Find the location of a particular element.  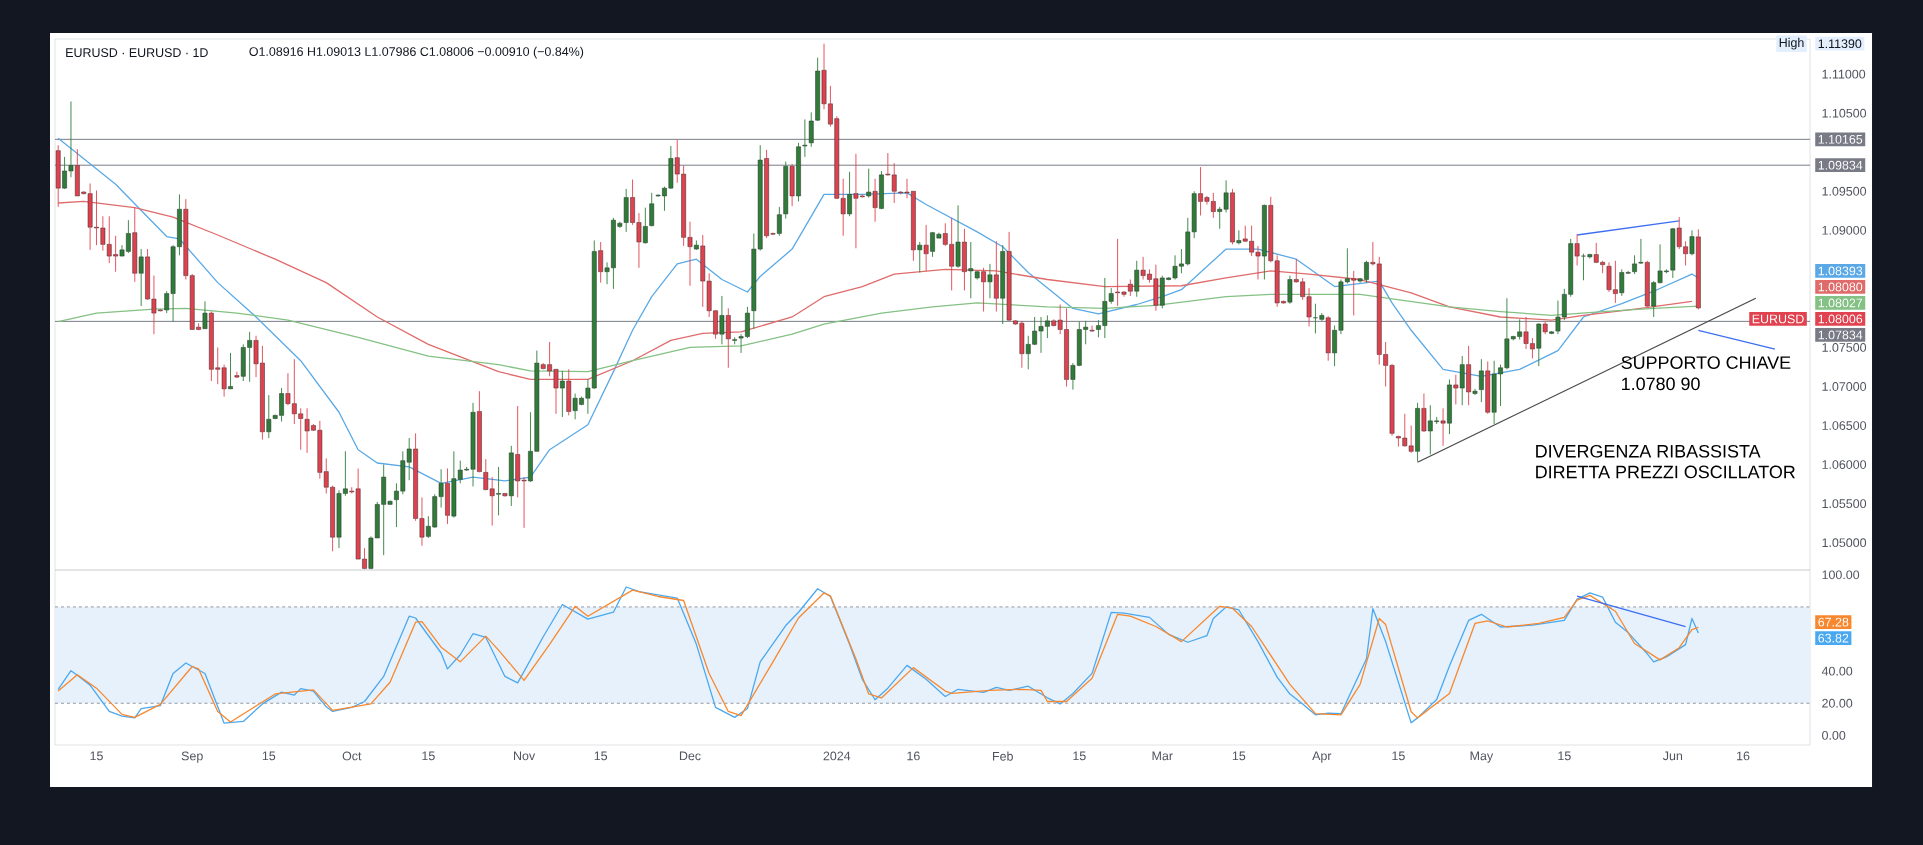

x-tick-label: Nov is located at coordinates (525, 756).